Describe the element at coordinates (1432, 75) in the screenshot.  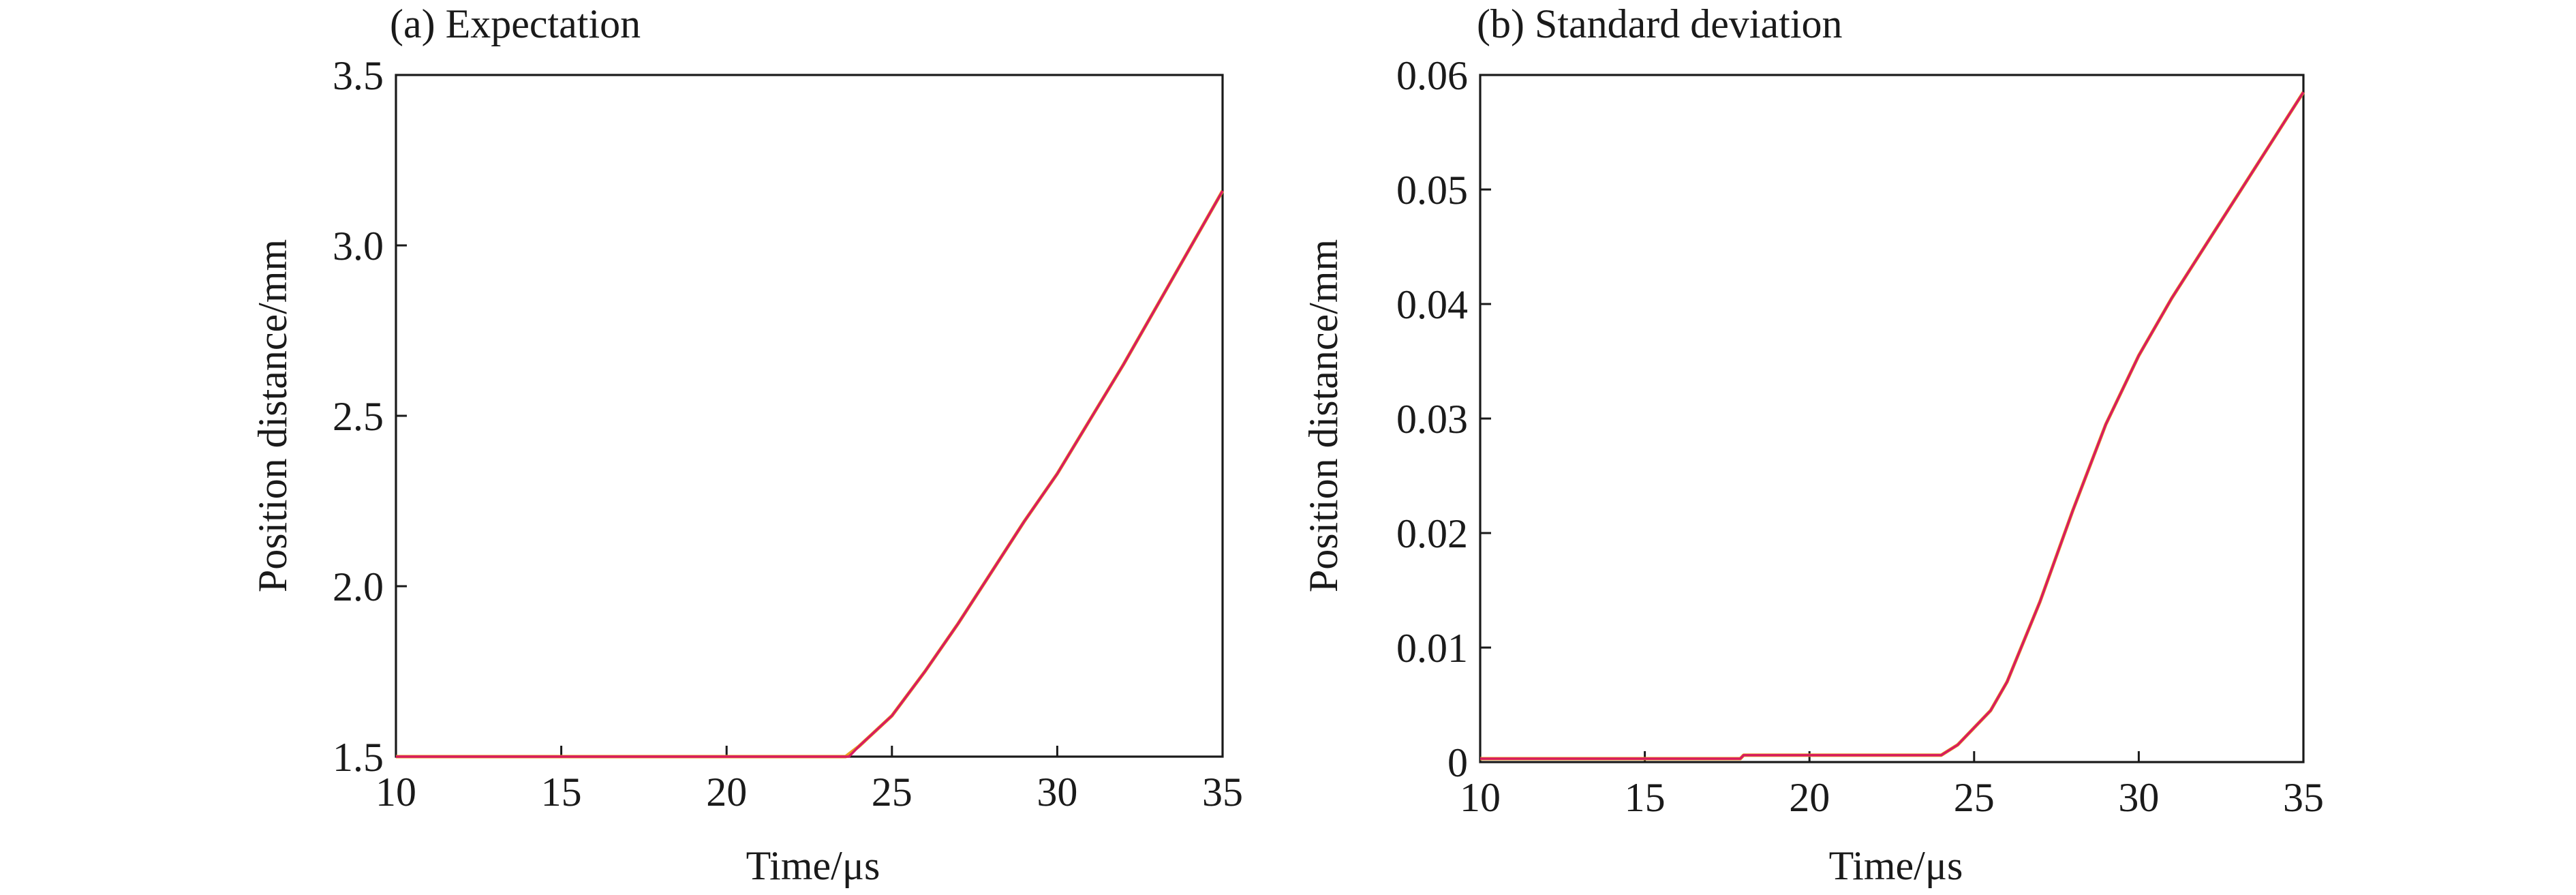
I see `y-tick-label: 0.06` at that location.